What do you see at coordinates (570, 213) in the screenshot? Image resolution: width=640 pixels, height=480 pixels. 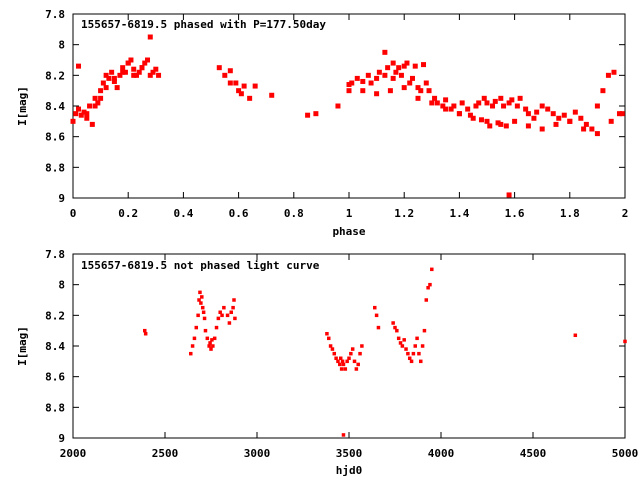 I see `x-tick-label: 1.8` at bounding box center [570, 213].